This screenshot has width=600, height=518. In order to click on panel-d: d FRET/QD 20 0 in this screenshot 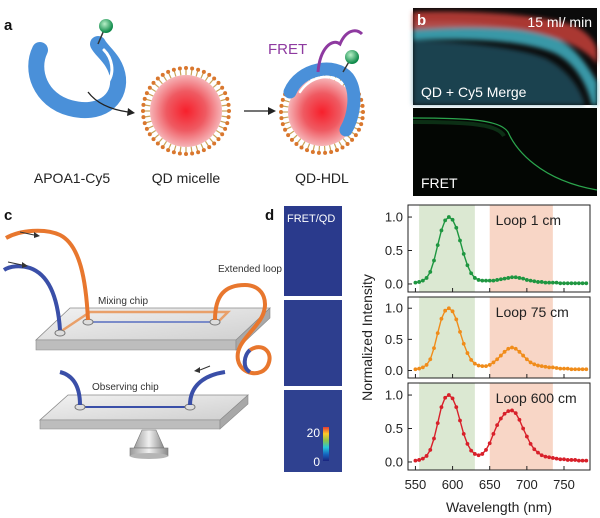, I will do `click(303, 339)`.